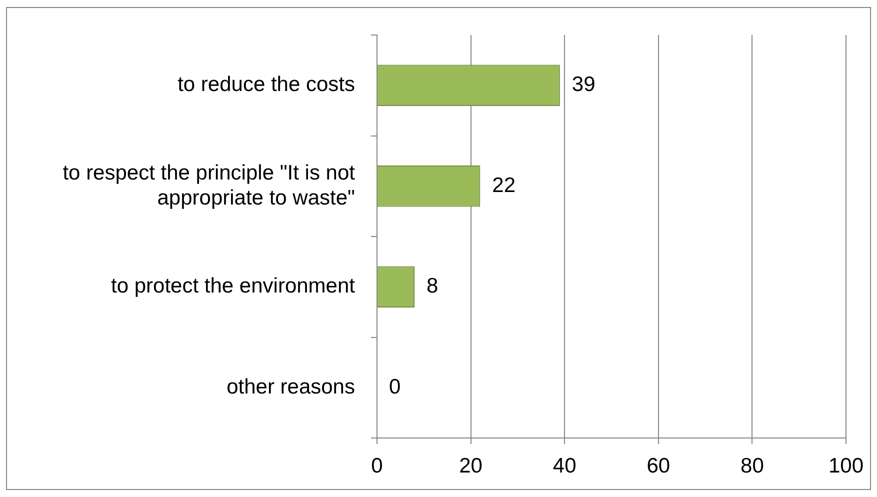  Describe the element at coordinates (564, 466) in the screenshot. I see `x-tick-label: 40` at that location.